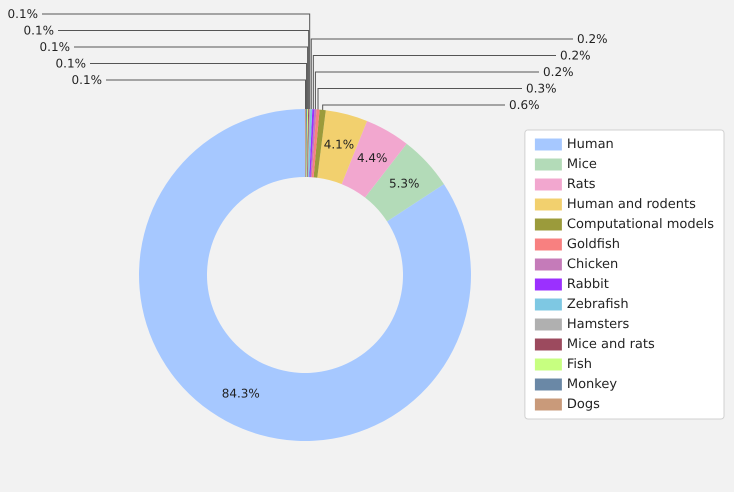 The image size is (734, 492). I want to click on legend-label: Hamsters, so click(598, 324).